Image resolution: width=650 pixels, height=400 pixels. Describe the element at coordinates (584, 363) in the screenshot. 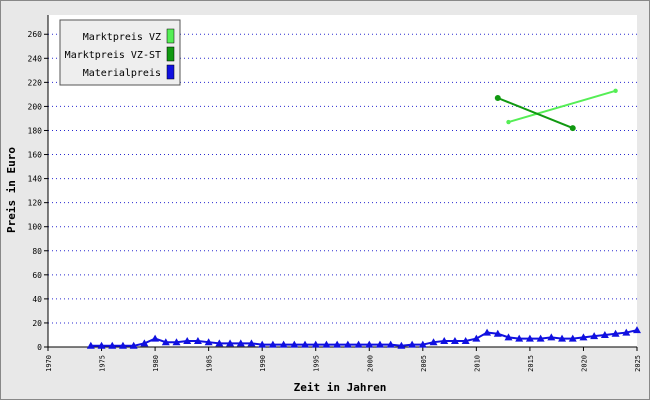

I see `x-tick-label: 2020` at that location.